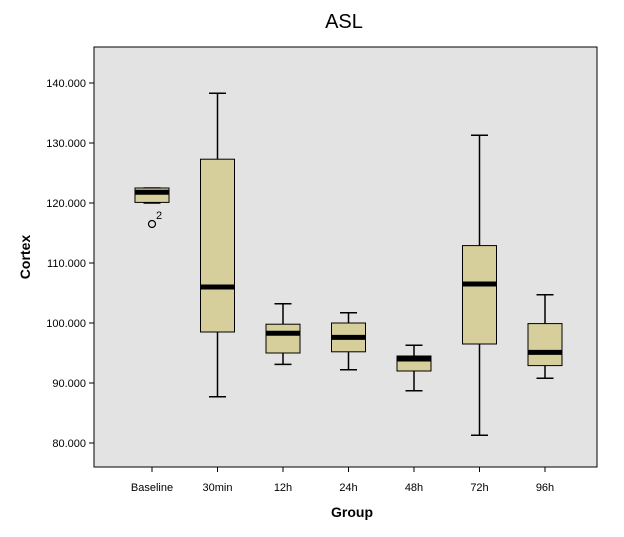 The image size is (624, 537). I want to click on y-tick-label: 90.000, so click(69, 384).